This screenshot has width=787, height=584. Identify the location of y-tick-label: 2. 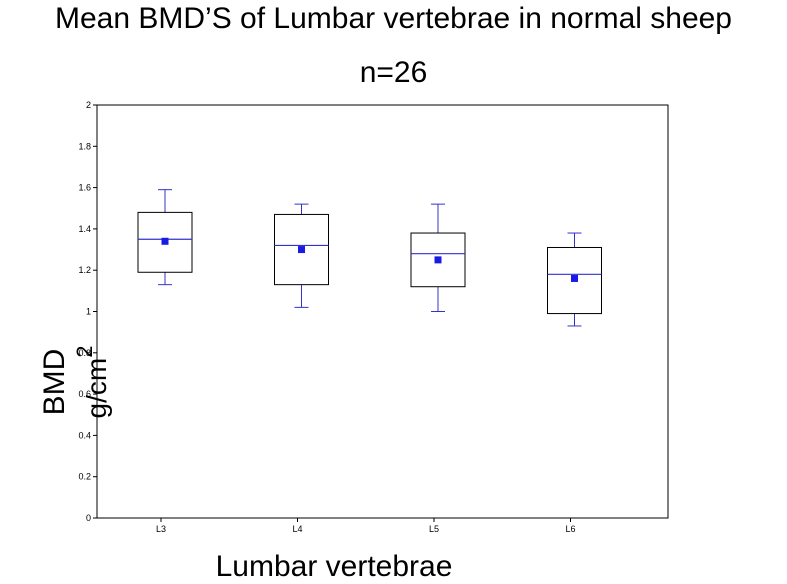
(88, 105).